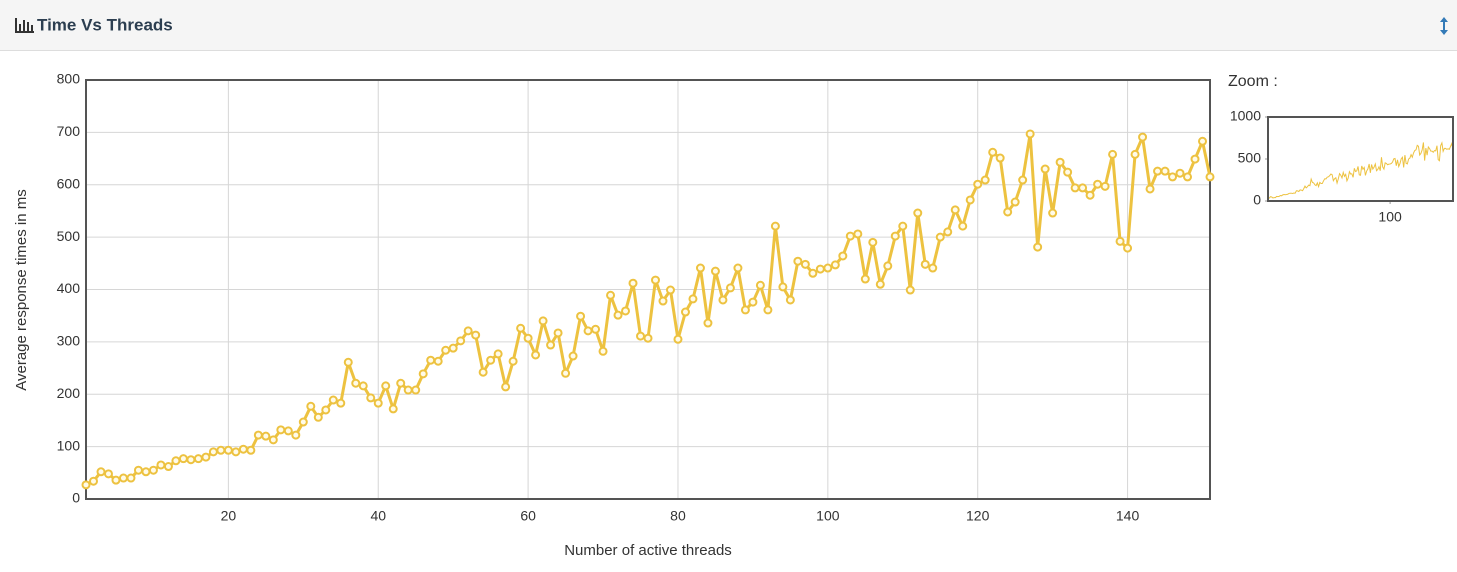 The height and width of the screenshot is (572, 1457). Describe the element at coordinates (1444, 26) in the screenshot. I see `toggle-icon` at that location.